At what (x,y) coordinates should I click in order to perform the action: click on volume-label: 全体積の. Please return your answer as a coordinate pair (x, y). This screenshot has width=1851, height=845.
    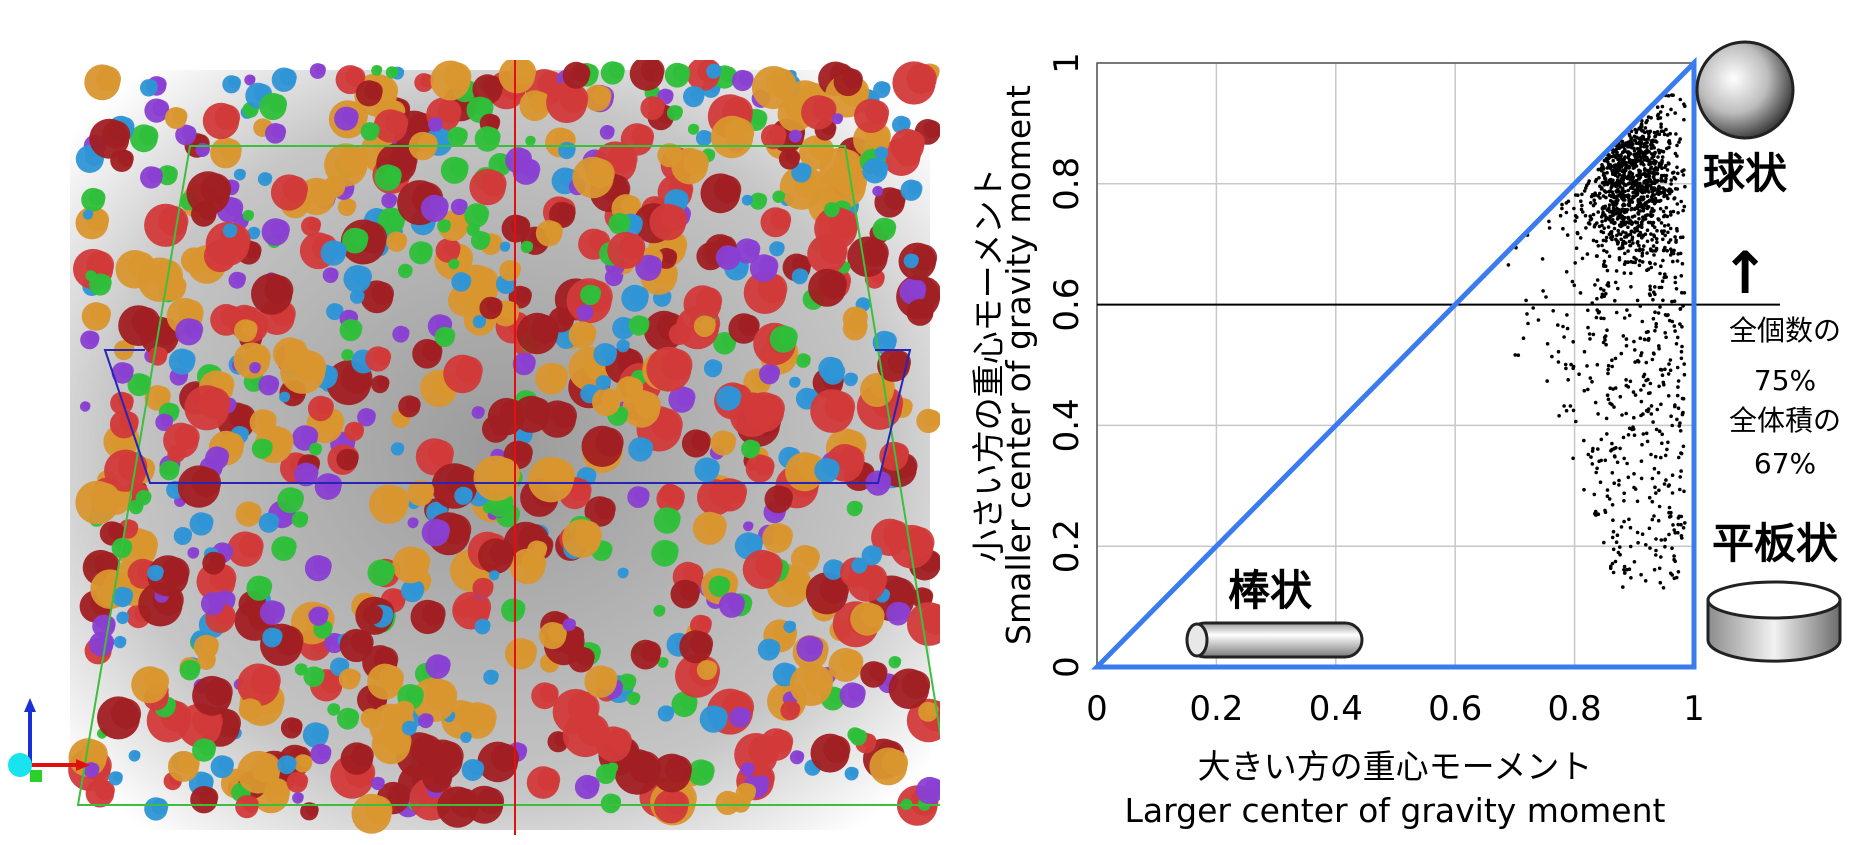
    Looking at the image, I should click on (1785, 420).